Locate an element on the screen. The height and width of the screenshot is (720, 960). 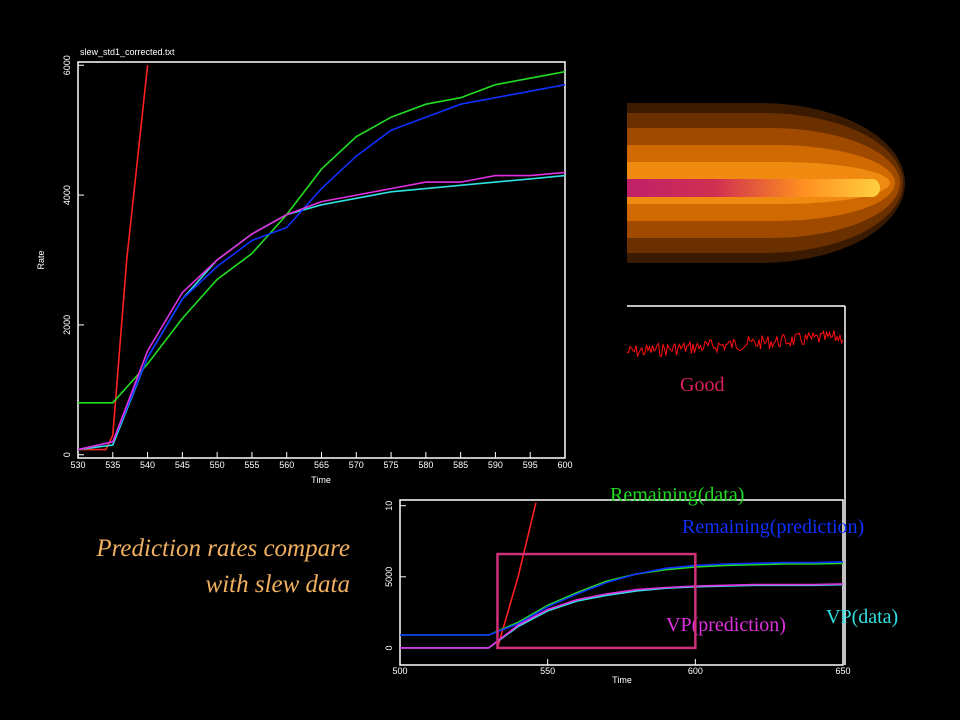
x-tick-label: 585 is located at coordinates (460, 465).